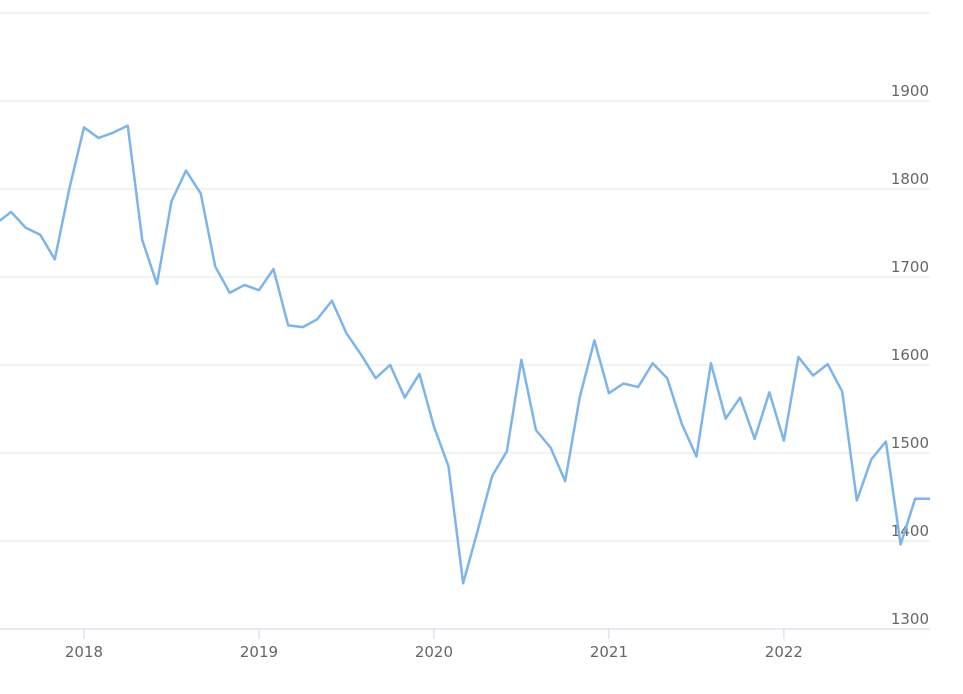  Describe the element at coordinates (910, 443) in the screenshot. I see `y-tick-label: 1500` at that location.